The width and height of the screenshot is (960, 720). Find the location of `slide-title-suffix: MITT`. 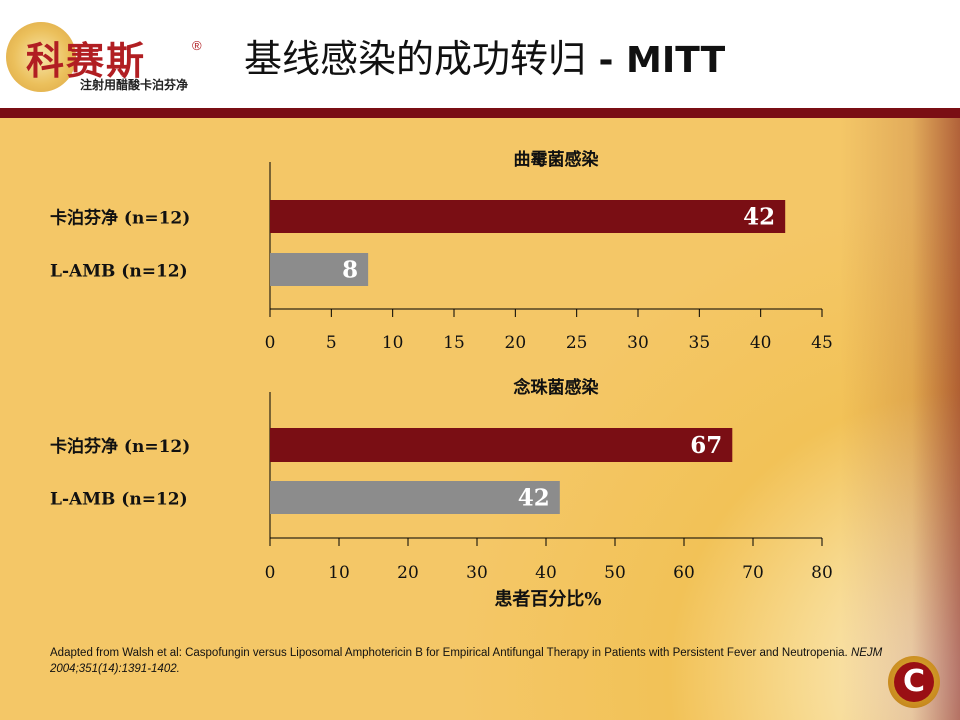

slide-title-suffix: MITT is located at coordinates (676, 60).